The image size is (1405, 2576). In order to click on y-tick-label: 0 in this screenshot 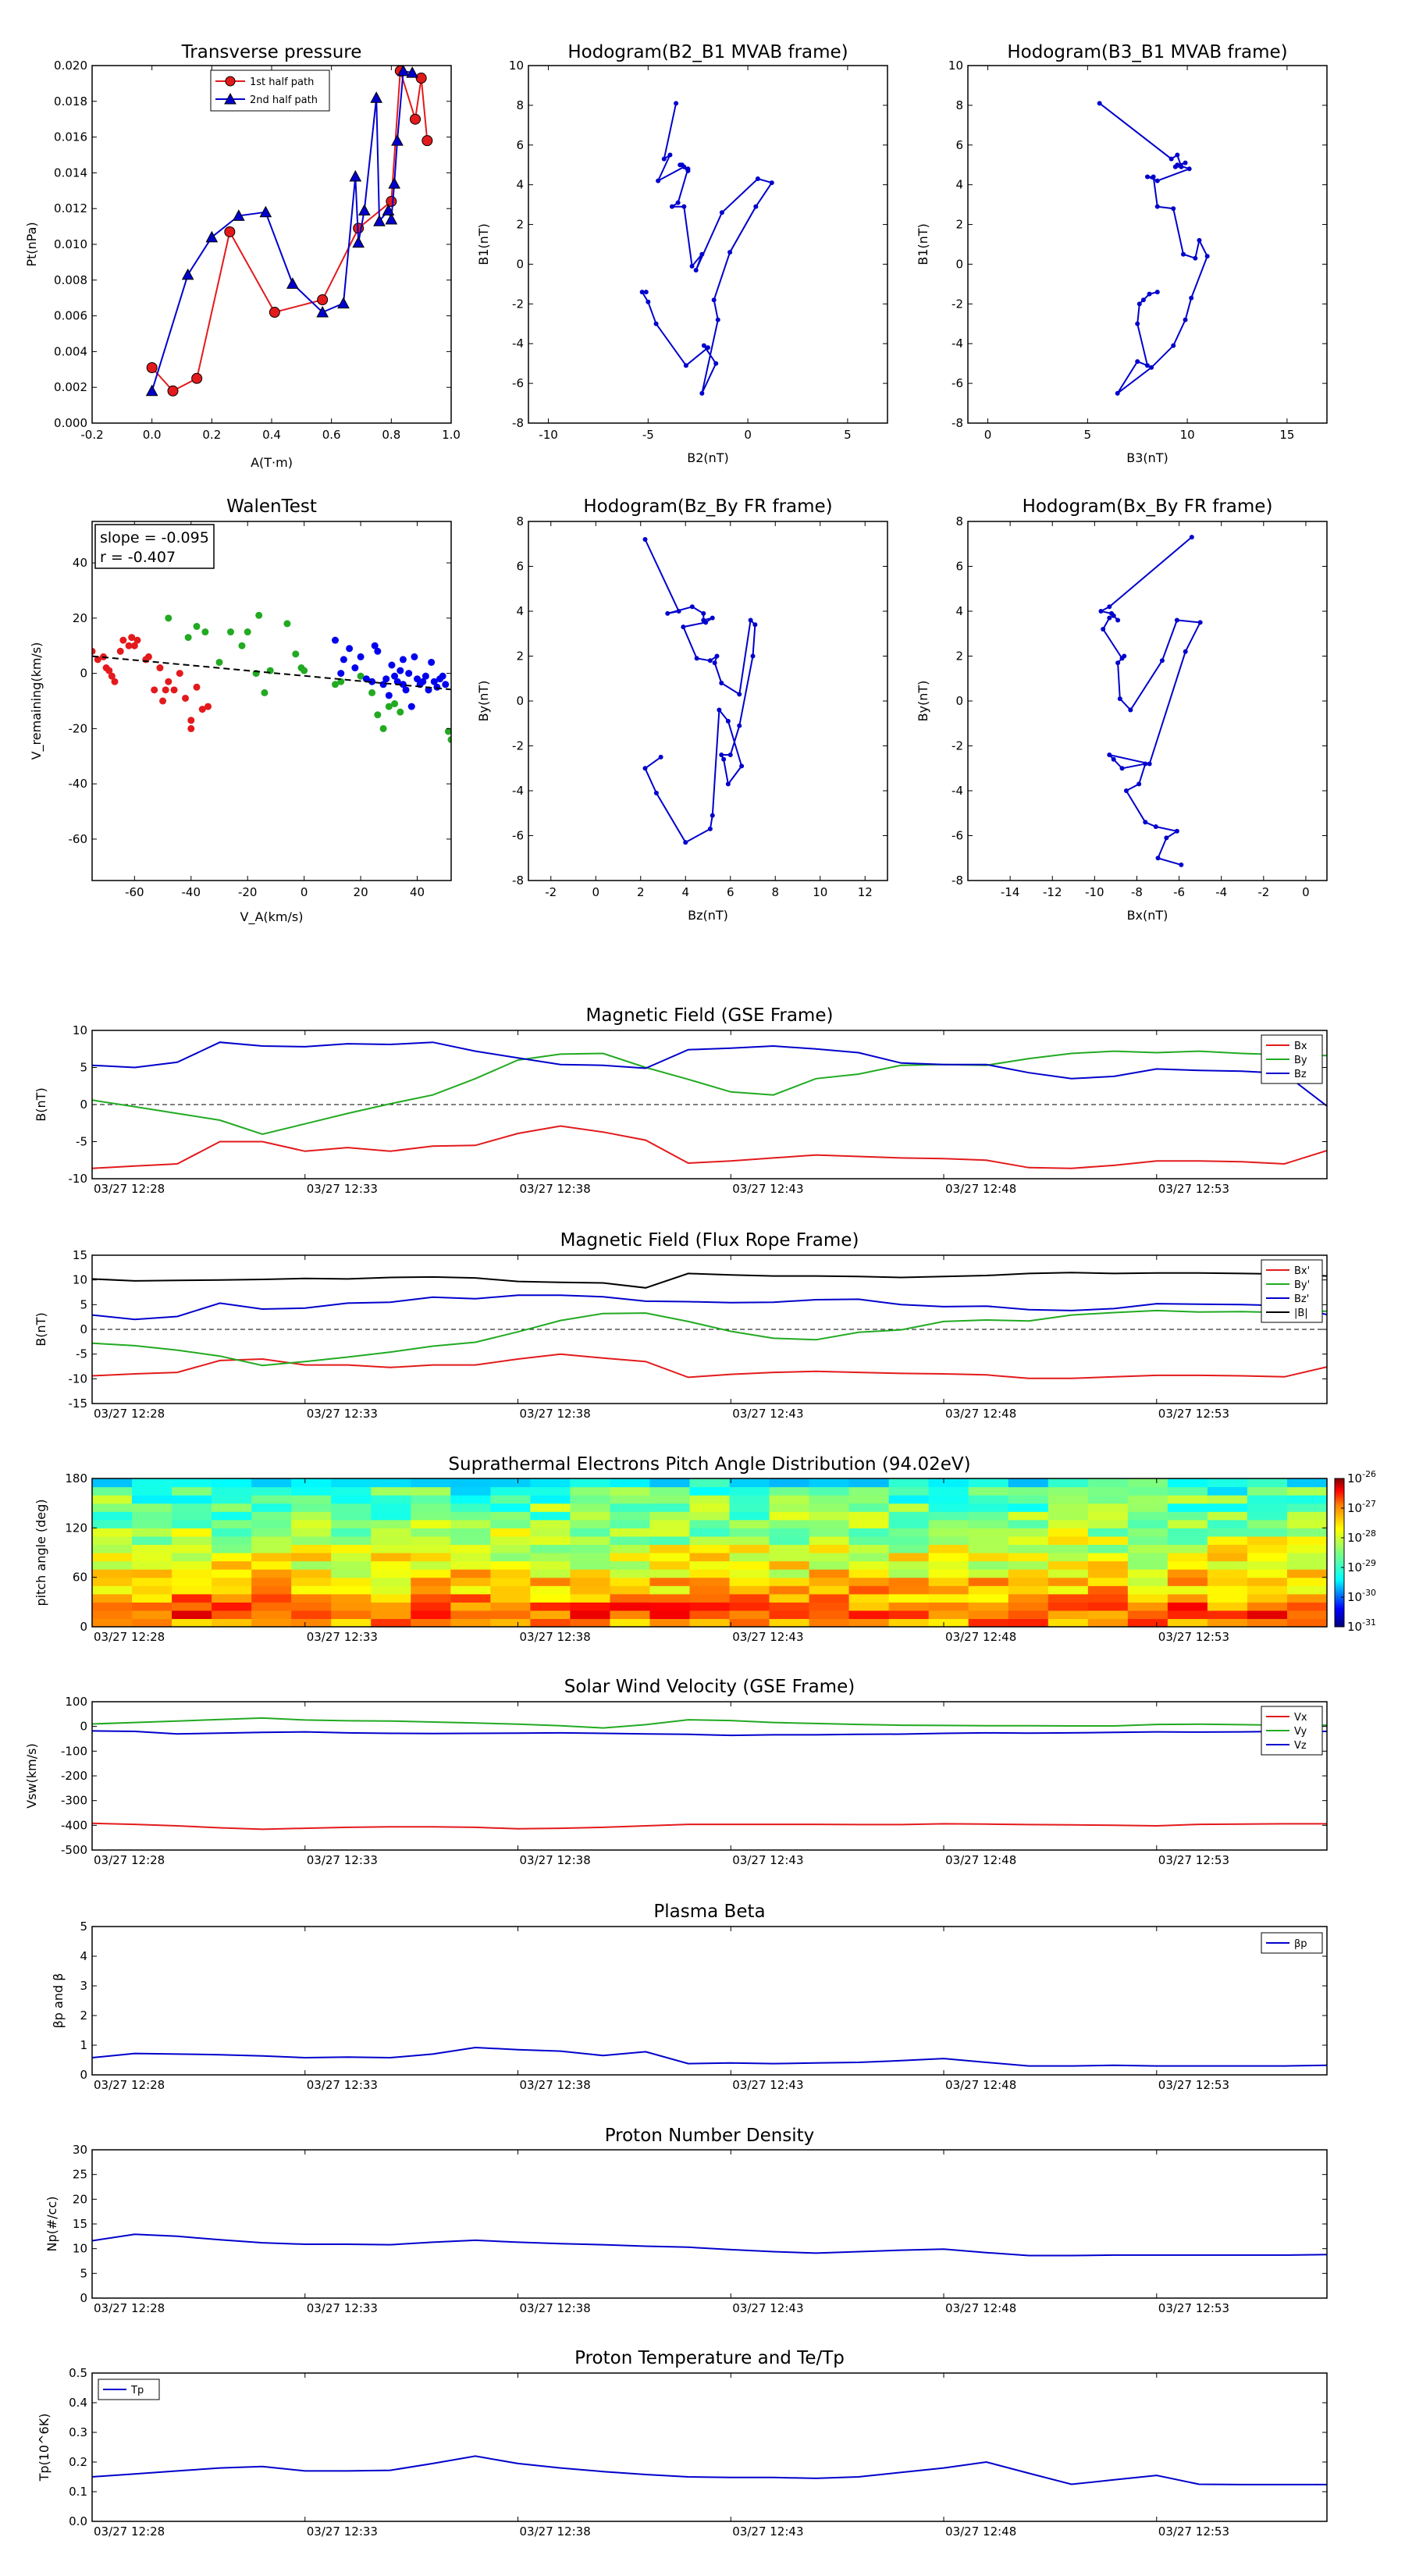, I will do `click(959, 701)`.